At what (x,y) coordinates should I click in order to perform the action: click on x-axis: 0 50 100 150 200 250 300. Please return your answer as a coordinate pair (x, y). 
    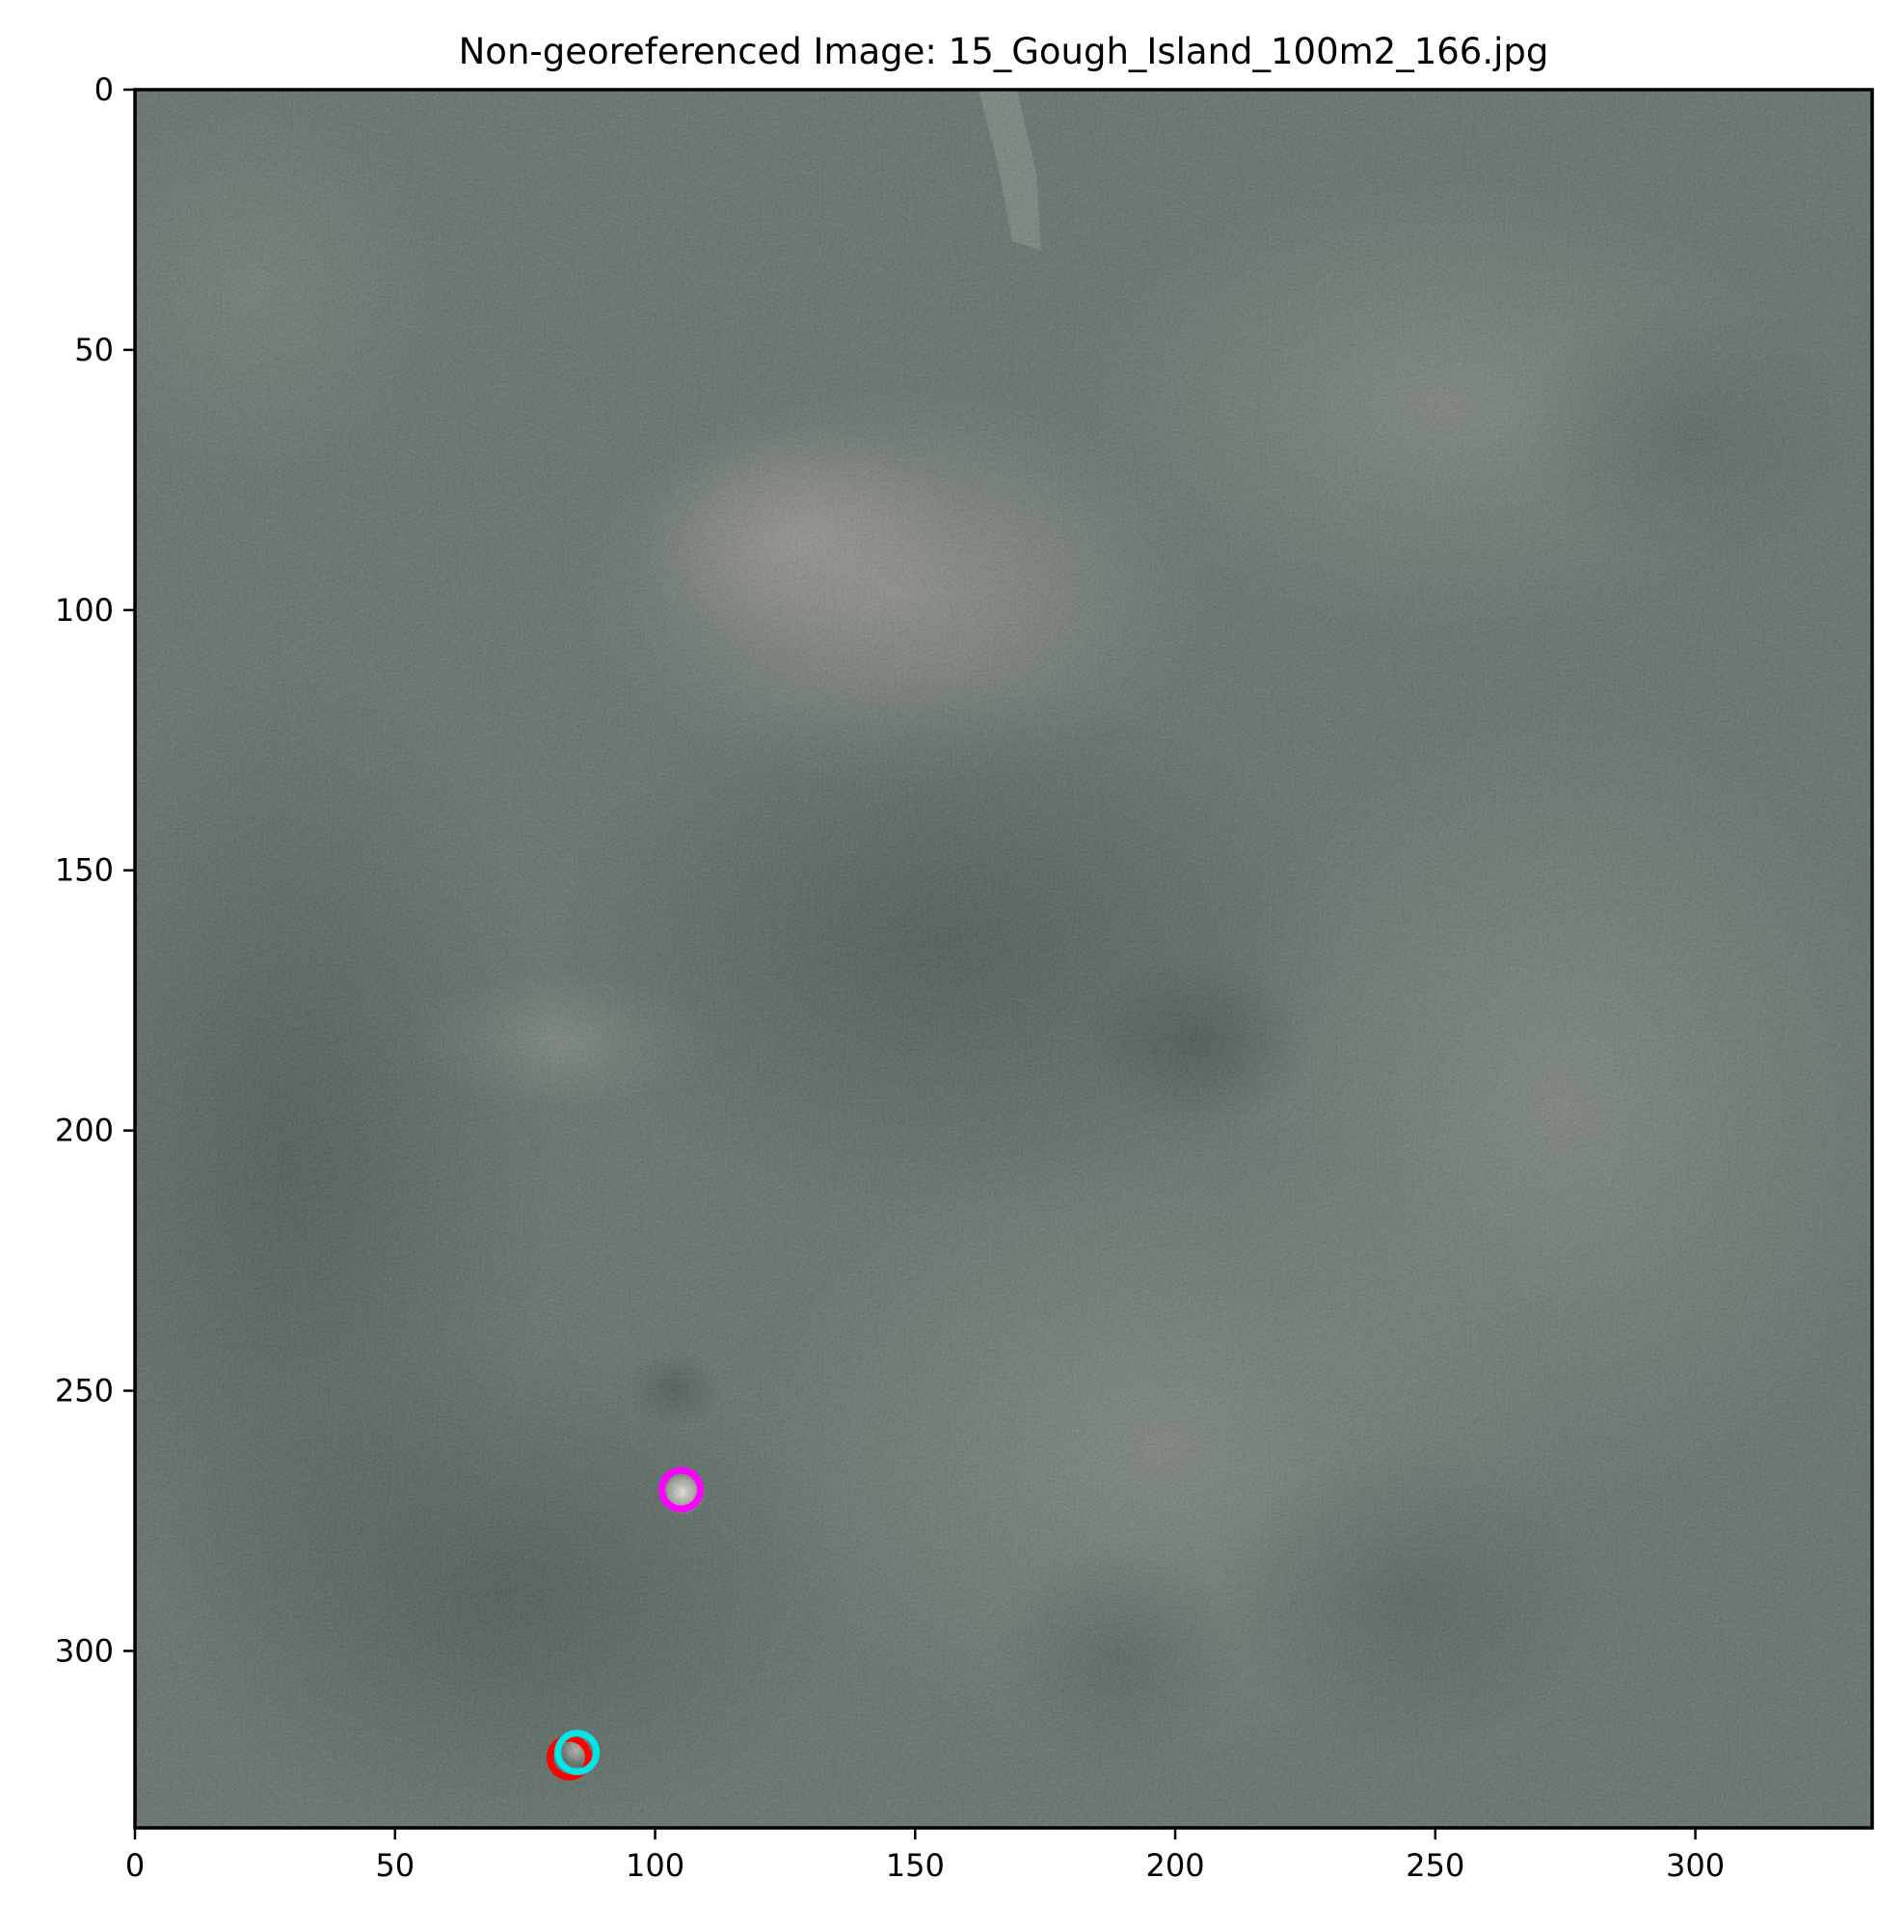
    Looking at the image, I should click on (925, 1856).